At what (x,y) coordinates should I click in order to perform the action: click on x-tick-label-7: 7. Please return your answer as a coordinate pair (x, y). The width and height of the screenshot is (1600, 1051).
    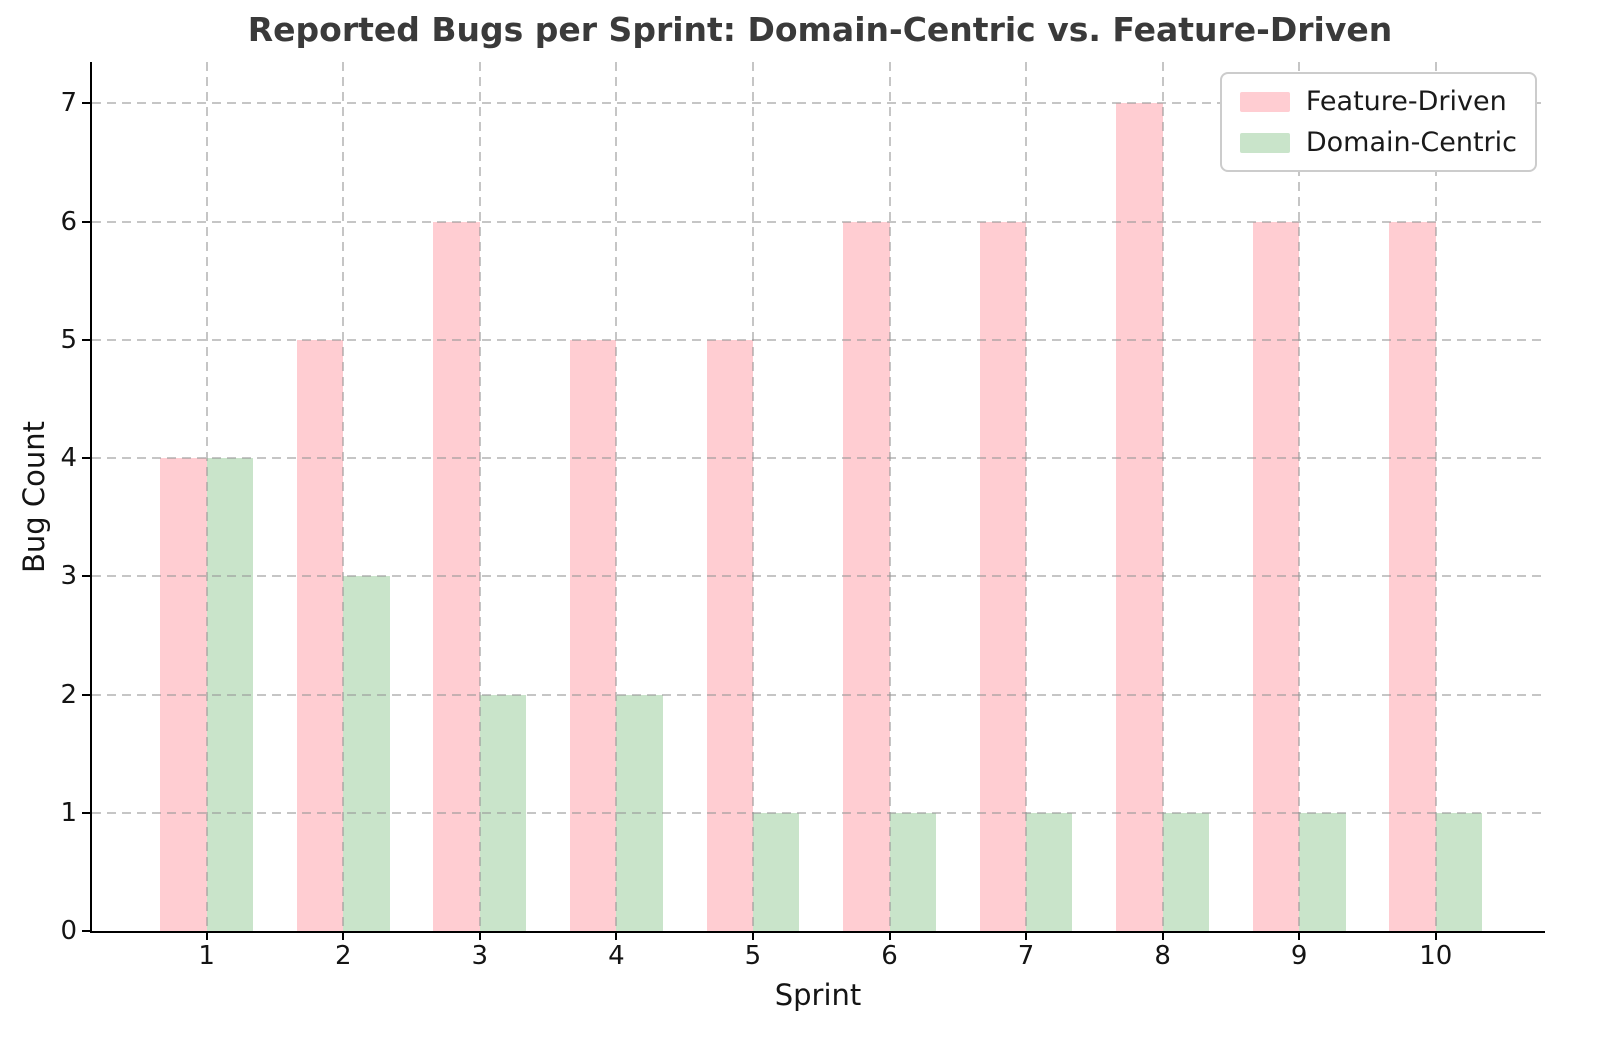
    Looking at the image, I should click on (1026, 956).